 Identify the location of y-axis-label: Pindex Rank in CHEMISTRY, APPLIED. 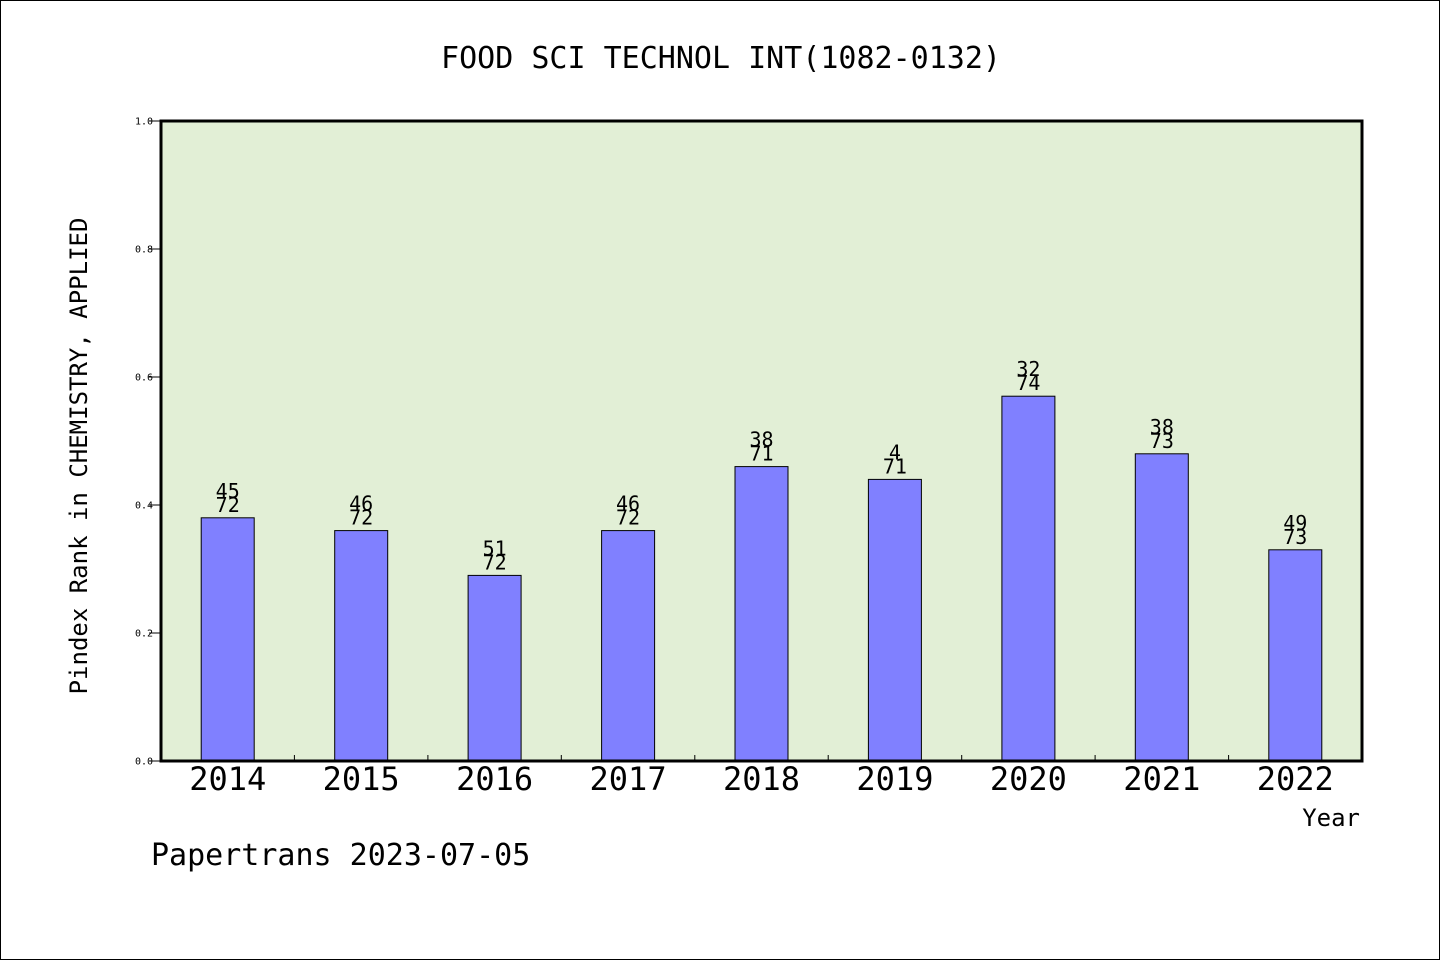
(79, 456).